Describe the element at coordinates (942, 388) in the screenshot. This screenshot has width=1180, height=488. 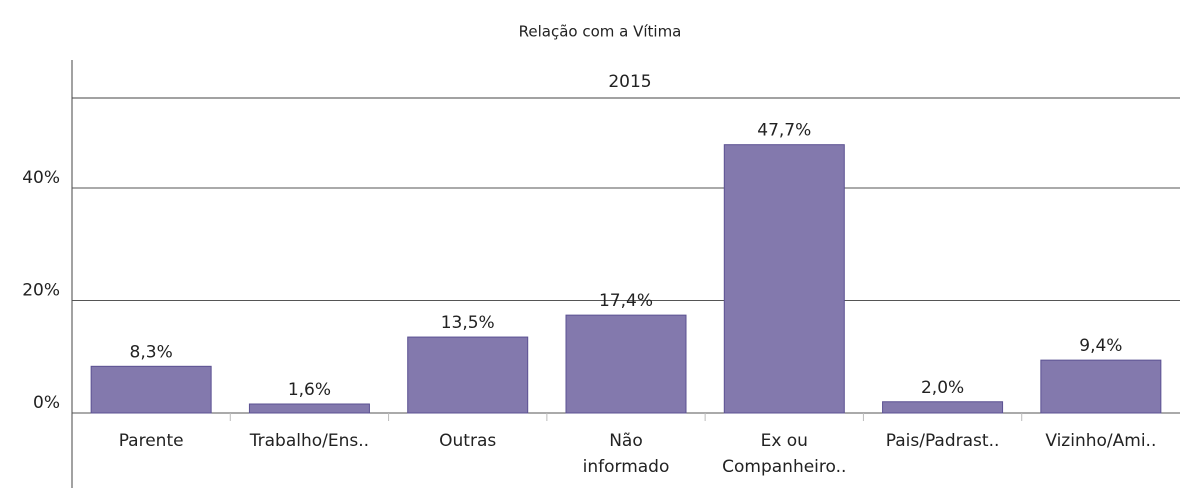
I see `value-label: 2,0%` at that location.